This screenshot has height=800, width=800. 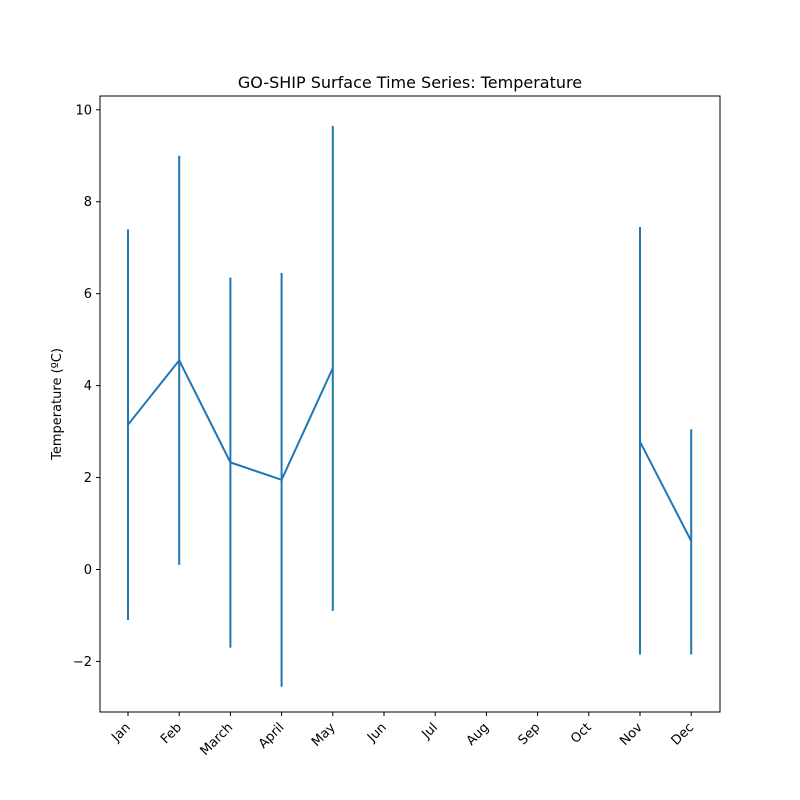 What do you see at coordinates (83, 110) in the screenshot?
I see `y-tick-label: 10` at bounding box center [83, 110].